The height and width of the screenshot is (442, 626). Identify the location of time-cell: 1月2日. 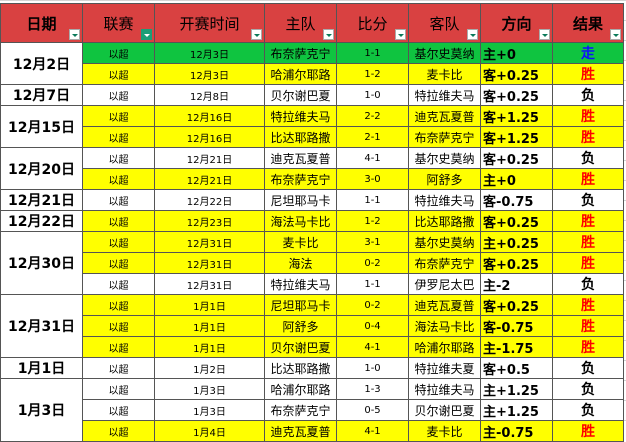
(209, 368).